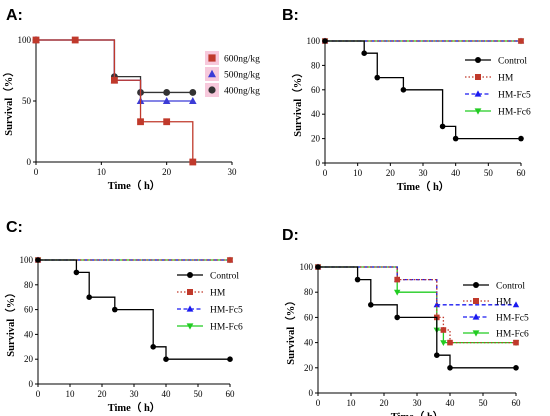 Image resolution: width=550 pixels, height=416 pixels. I want to click on legend-label: 600ng/kg, so click(242, 60).